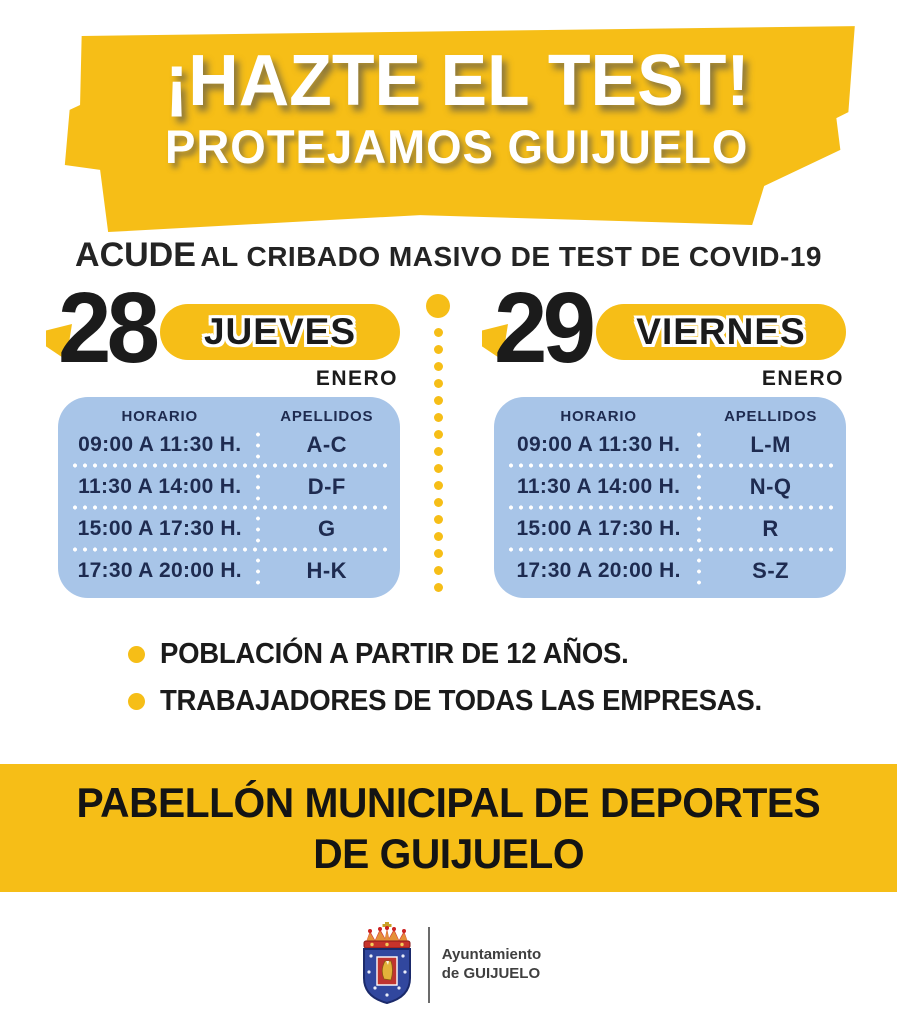 The width and height of the screenshot is (897, 1024). Describe the element at coordinates (670, 444) in the screenshot. I see `table-row: 09:00 A 11:30 H. L-M` at that location.